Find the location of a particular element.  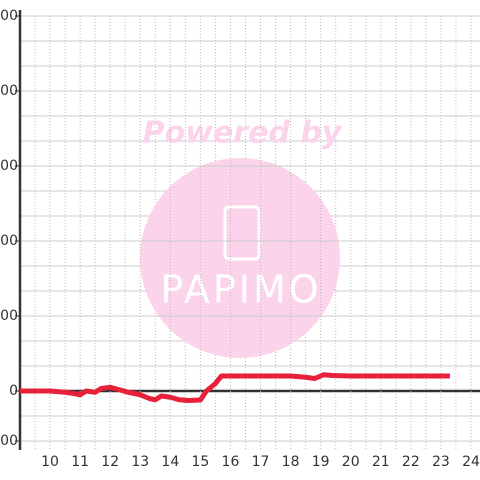

y-tick-label: 120,000 is located at coordinates (9, 91).